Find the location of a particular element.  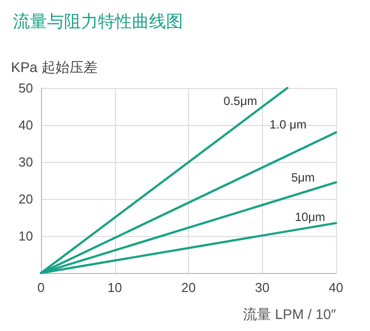

y-tick-label: 20 is located at coordinates (25, 199).